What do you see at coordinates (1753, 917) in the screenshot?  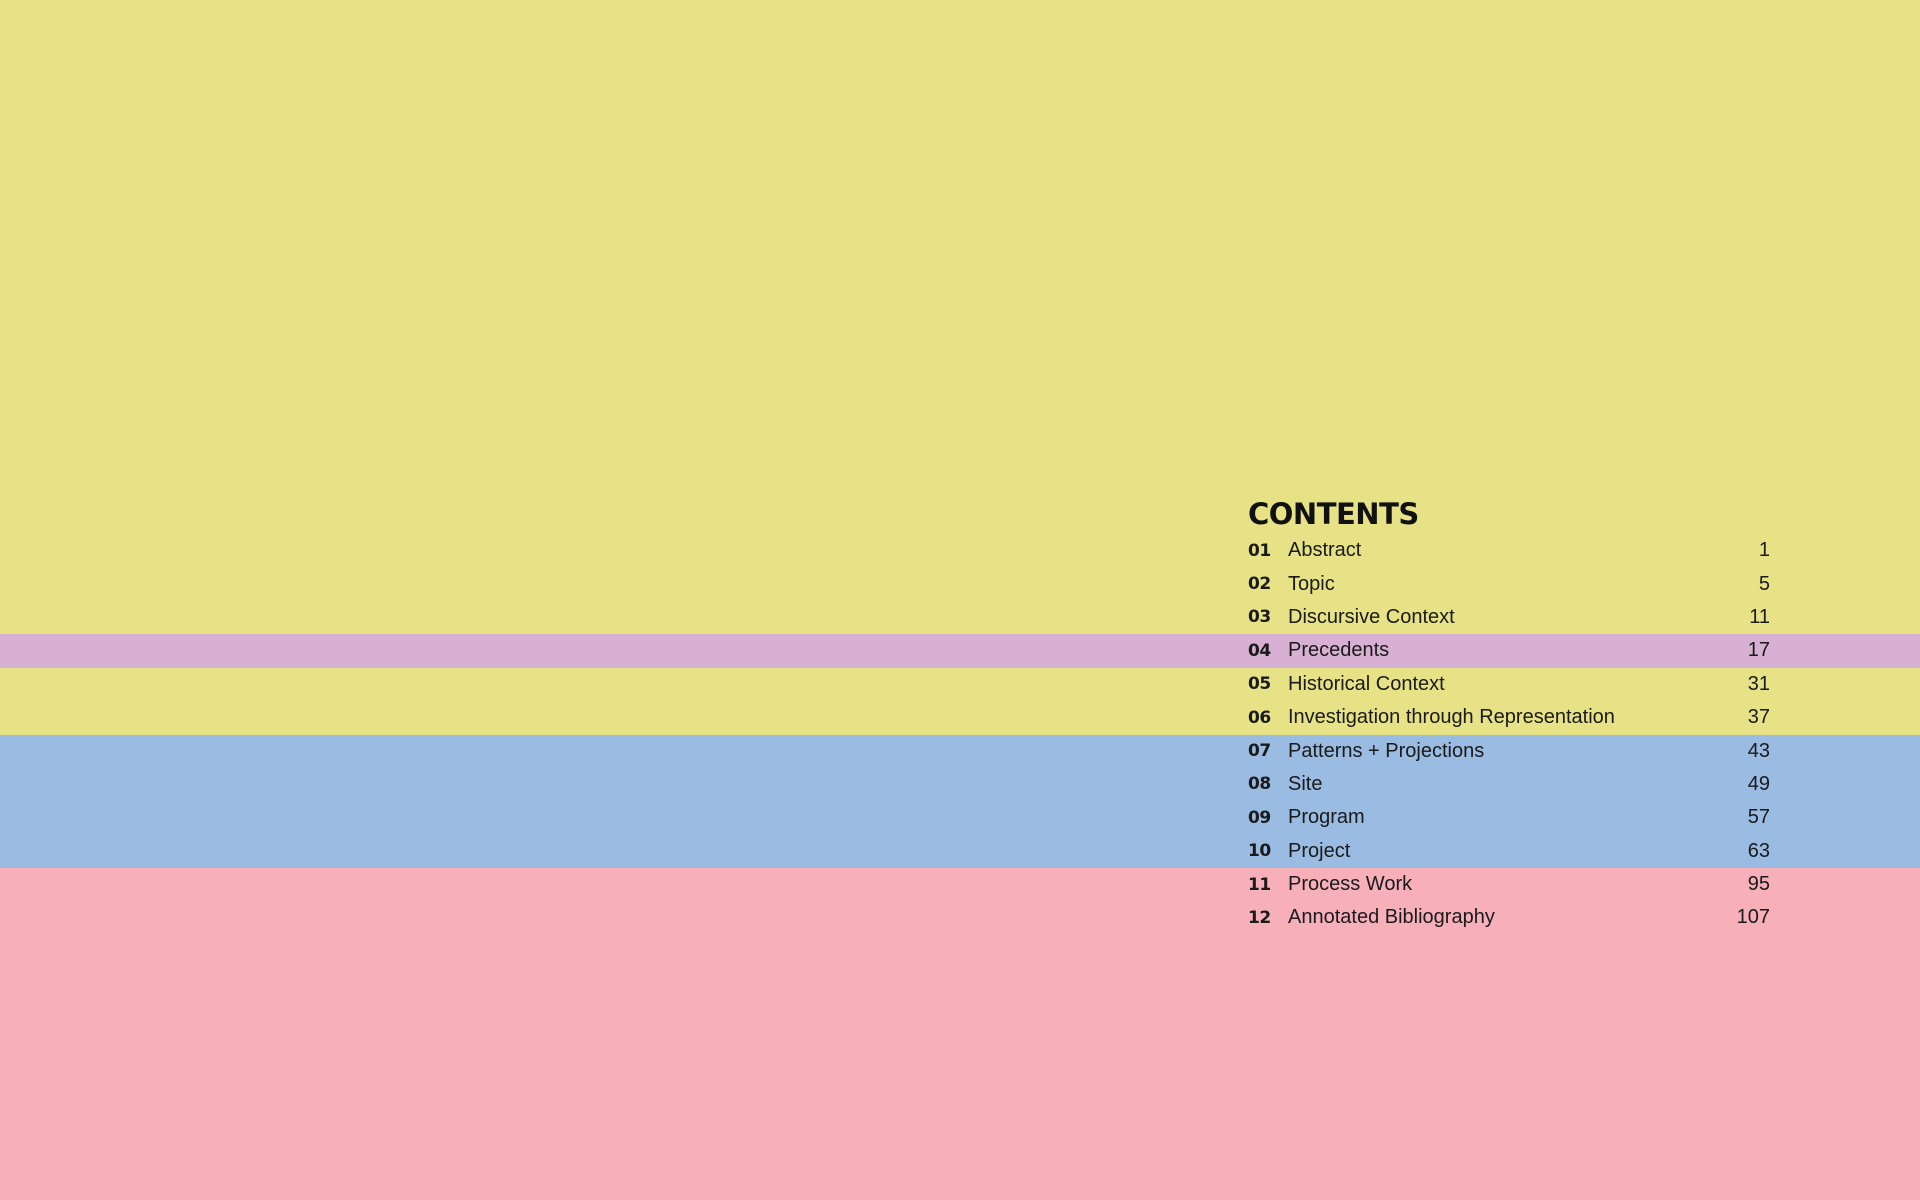 I see `item-page: 107` at bounding box center [1753, 917].